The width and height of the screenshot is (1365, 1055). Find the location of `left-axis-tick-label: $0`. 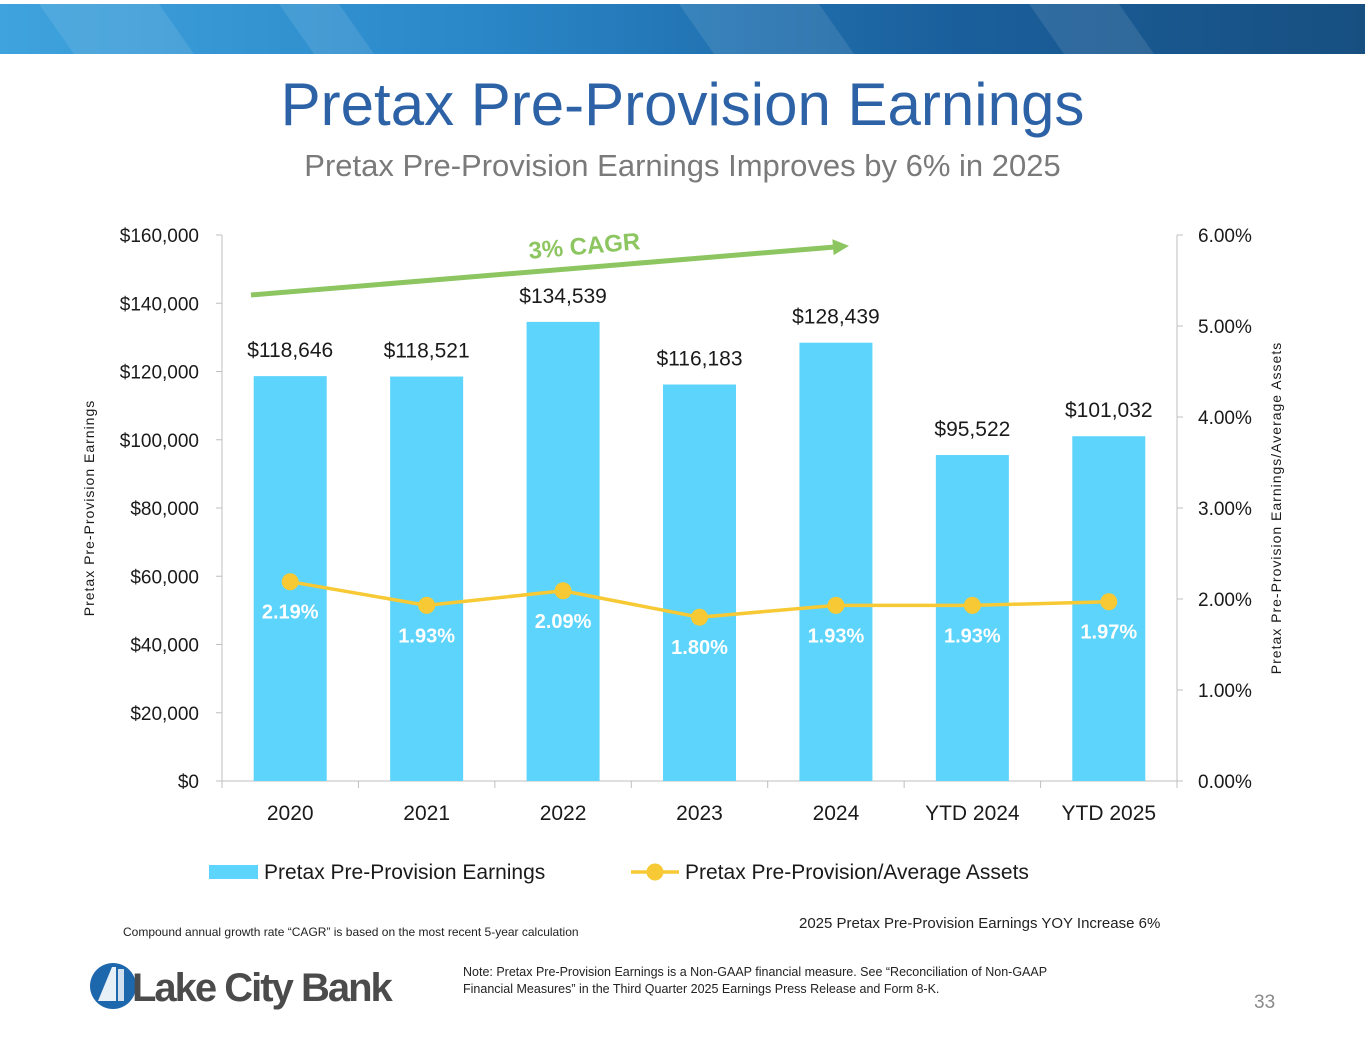

left-axis-tick-label: $0 is located at coordinates (188, 782).